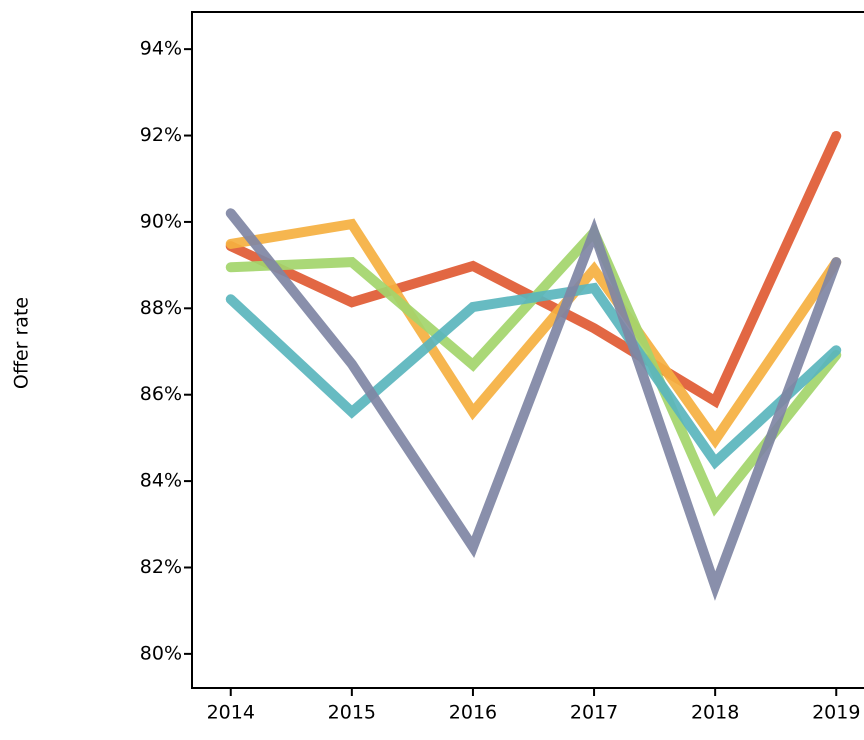 The image size is (864, 740). Describe the element at coordinates (352, 713) in the screenshot. I see `x-tick-label: 2015` at that location.